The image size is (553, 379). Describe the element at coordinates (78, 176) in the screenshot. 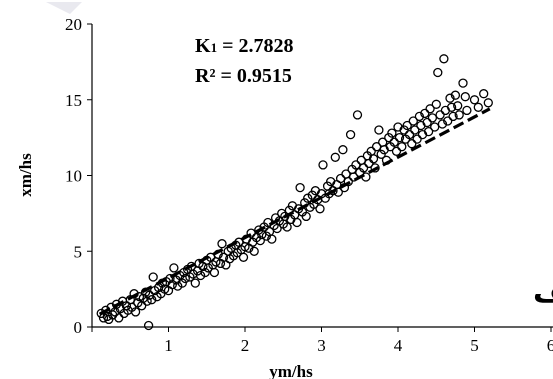

I see `y-axis-ticks: 0 5 10 15 20` at that location.